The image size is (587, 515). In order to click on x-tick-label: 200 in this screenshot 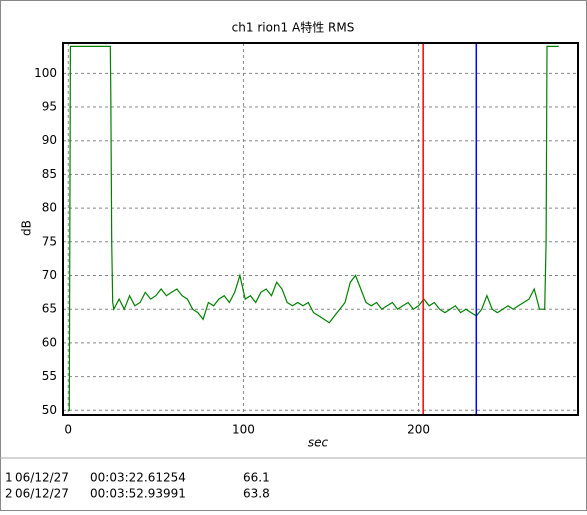, I will do `click(418, 430)`.